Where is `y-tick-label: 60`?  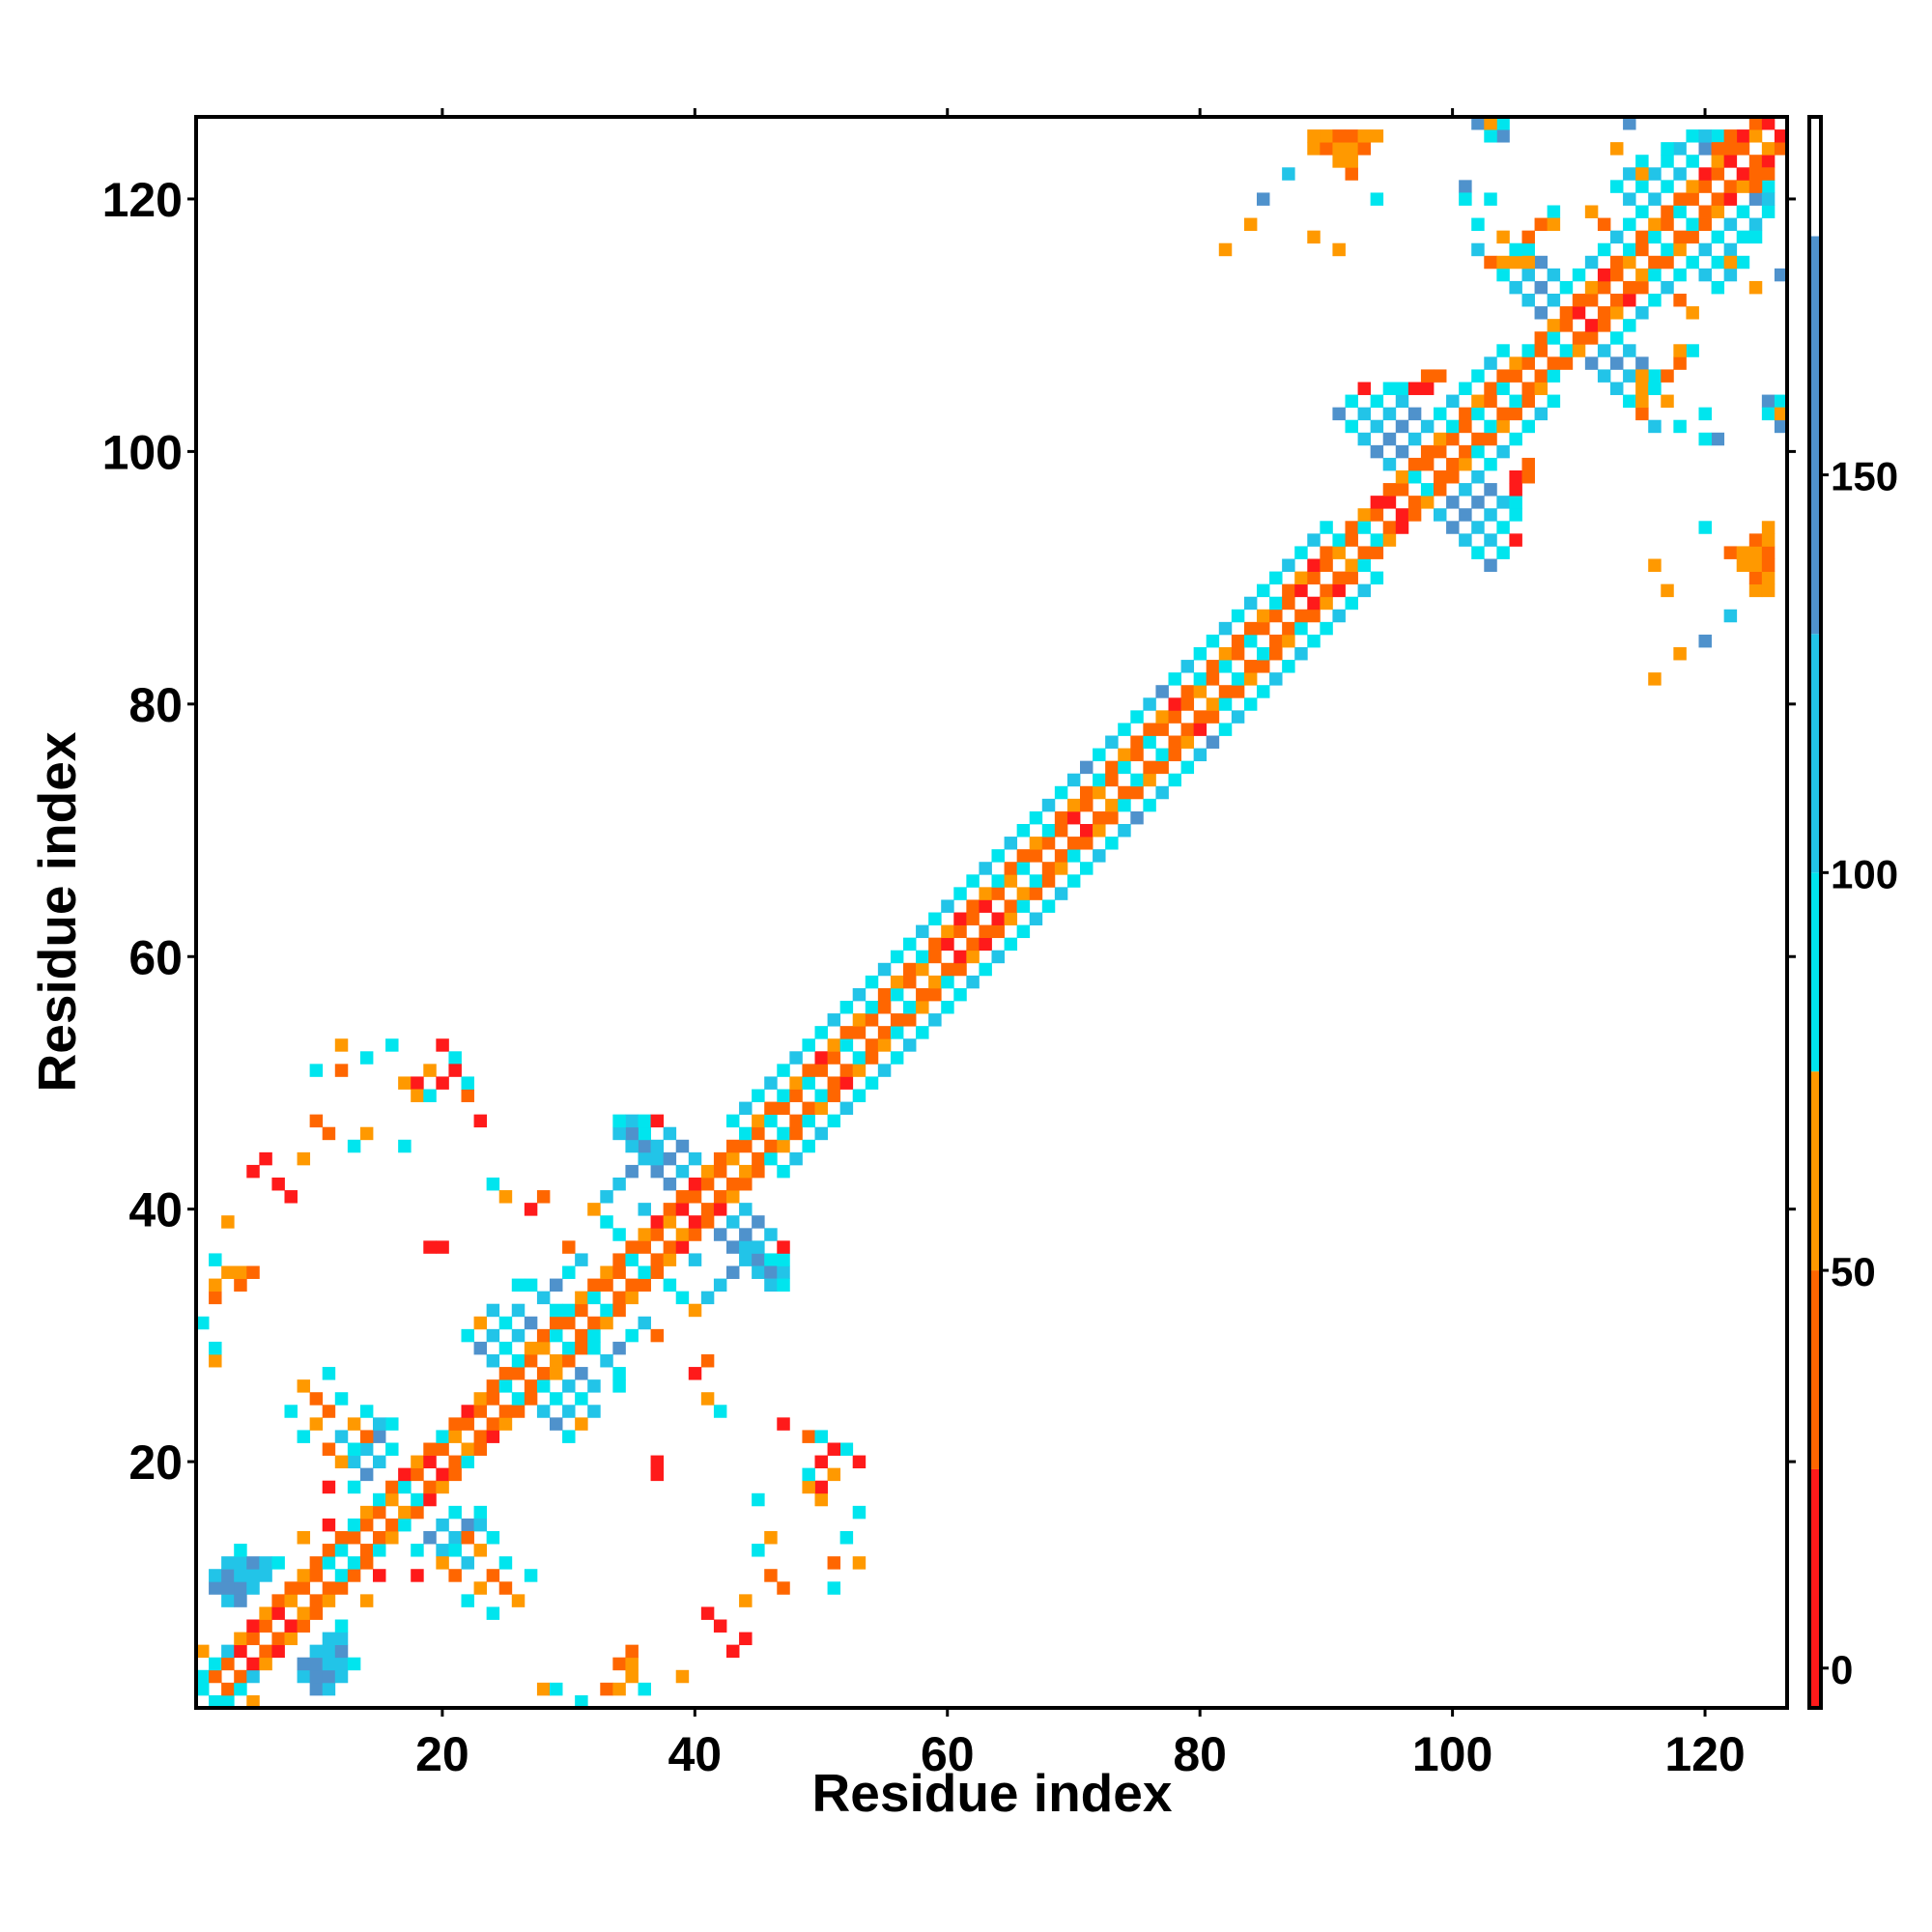 y-tick-label: 60 is located at coordinates (155, 957).